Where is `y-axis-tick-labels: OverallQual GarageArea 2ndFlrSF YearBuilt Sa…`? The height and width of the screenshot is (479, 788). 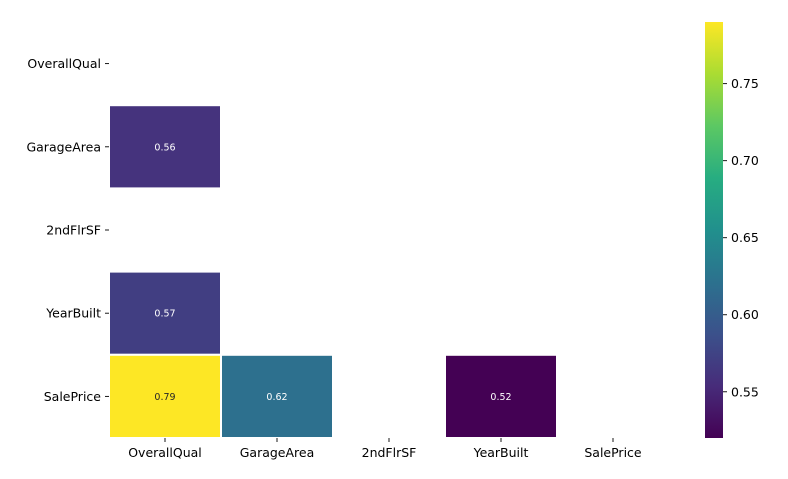
y-axis-tick-labels: OverallQual GarageArea 2ndFlrSF YearBuilt Sa… is located at coordinates (67, 230).